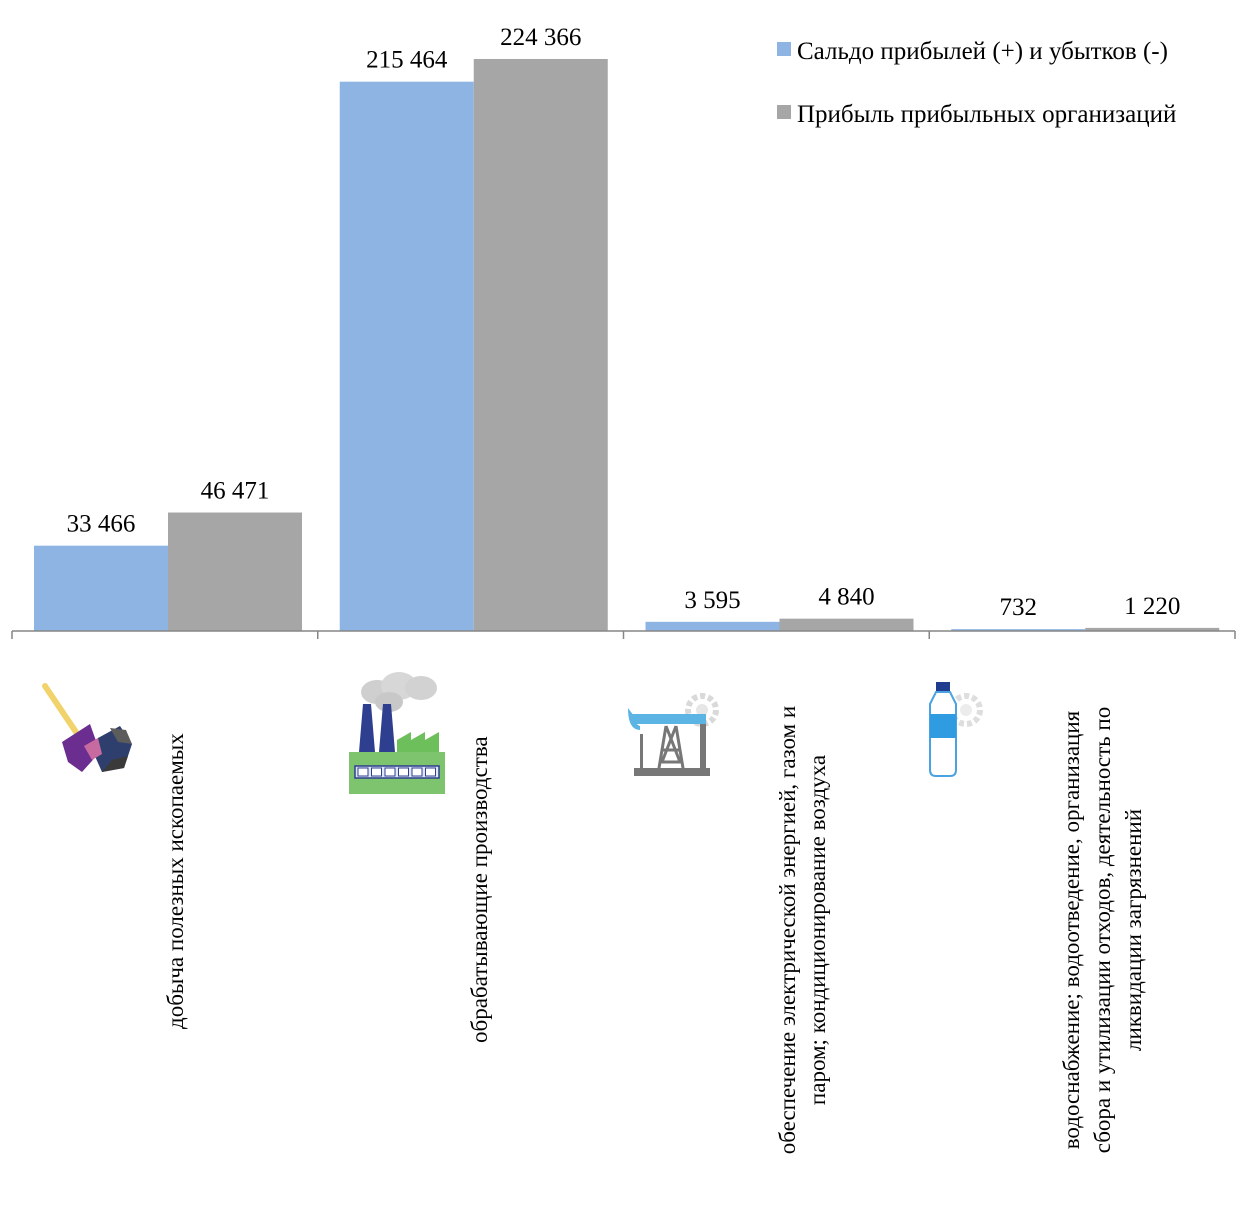  I want to click on legend-item: Сальдо прибылей (+) и убытков (-), so click(972, 51).